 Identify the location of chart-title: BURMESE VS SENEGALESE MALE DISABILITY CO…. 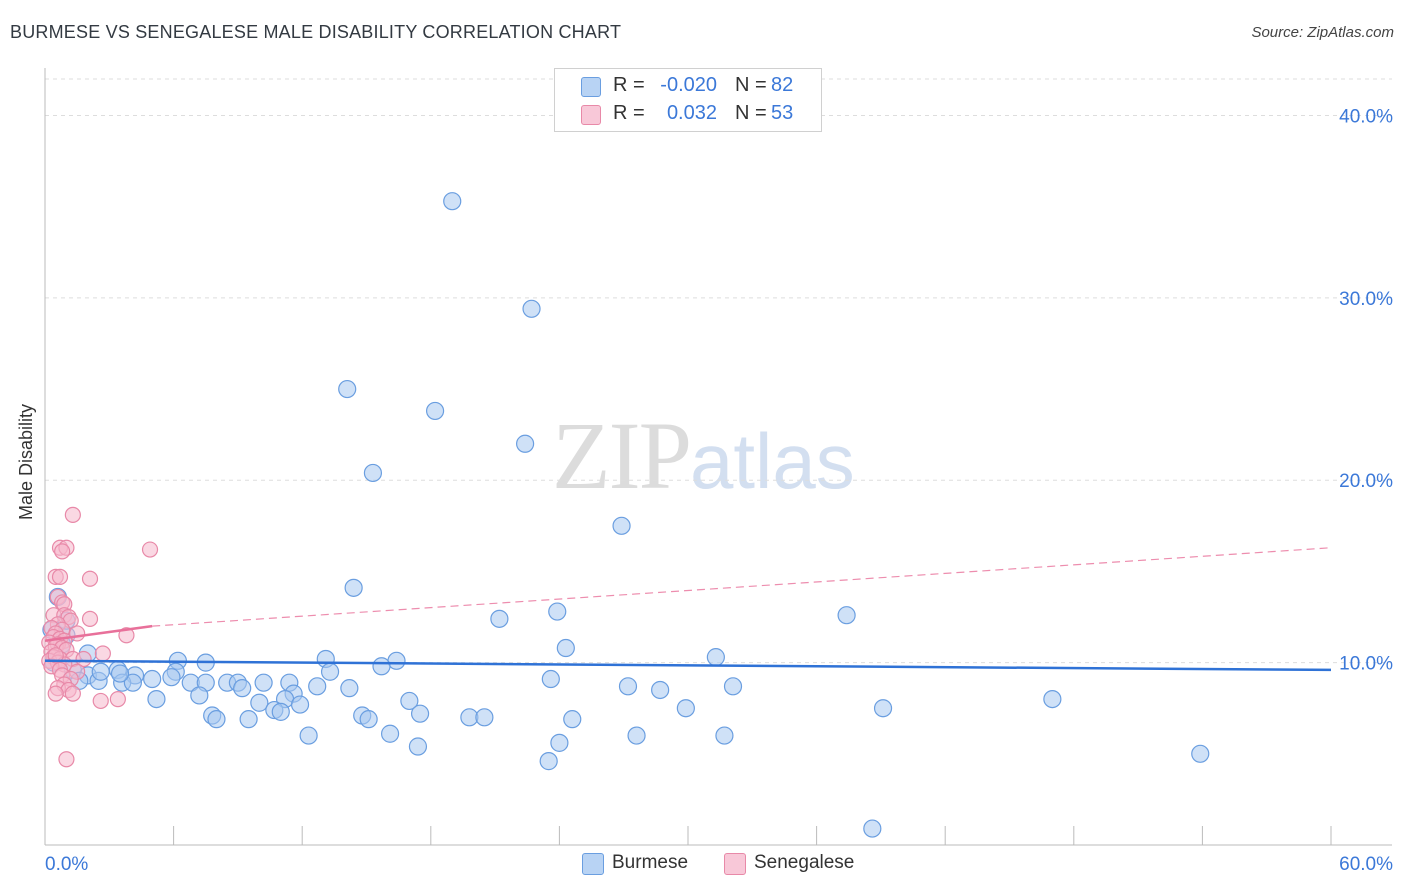
(316, 32).